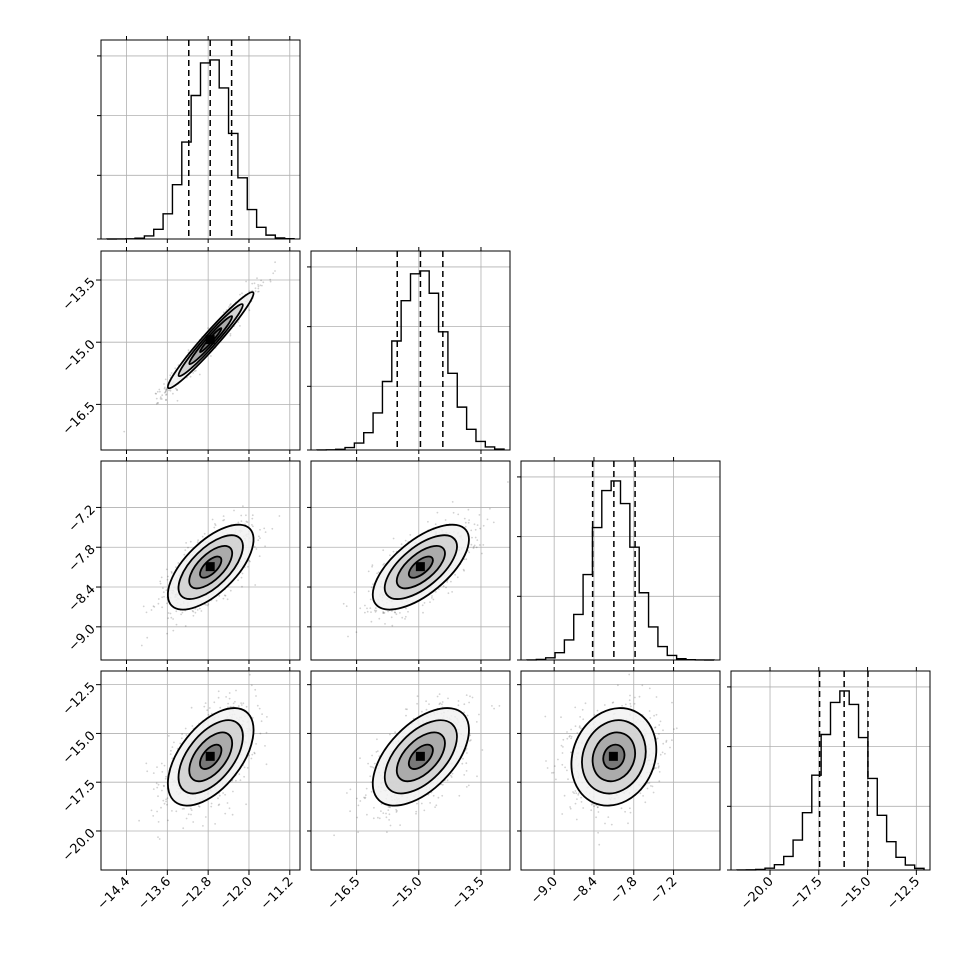 Image resolution: width=970 pixels, height=970 pixels. What do you see at coordinates (79, 845) in the screenshot?
I see `y-tick-label: −20.0` at bounding box center [79, 845].